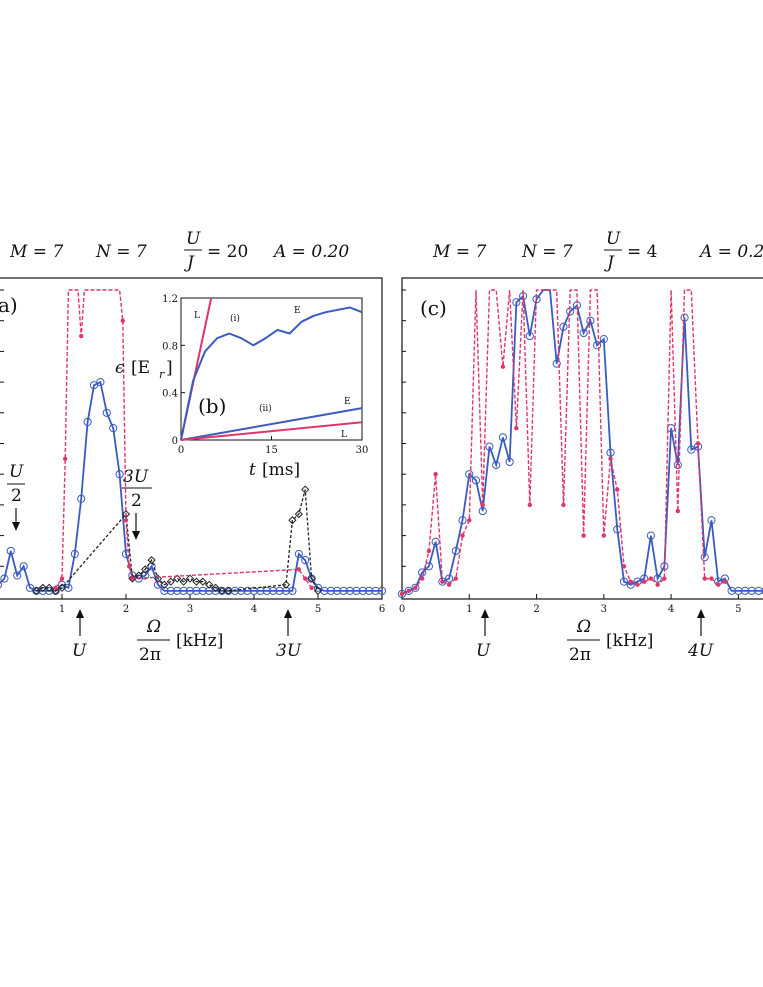 Image resolution: width=763 pixels, height=987 pixels. Describe the element at coordinates (570, 452) in the screenshot. I see `panel-c-x-ticks: 0 1 2 3 4 5` at that location.